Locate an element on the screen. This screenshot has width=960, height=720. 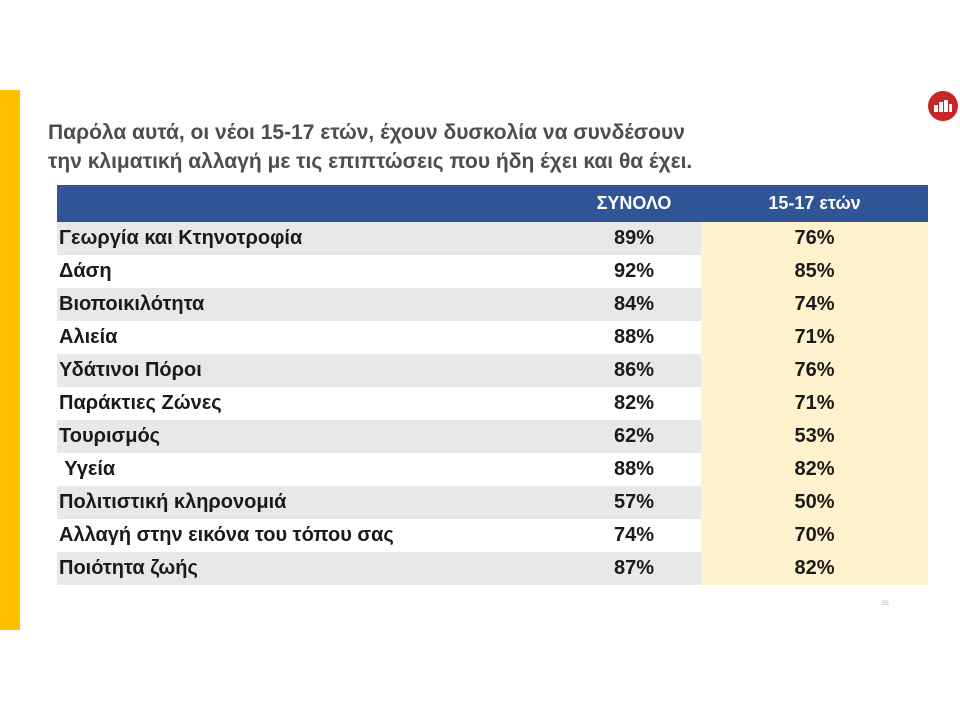
table-row: Αλλαγή στην εικόνα του τόπου σας 74% 70% is located at coordinates (492, 535).